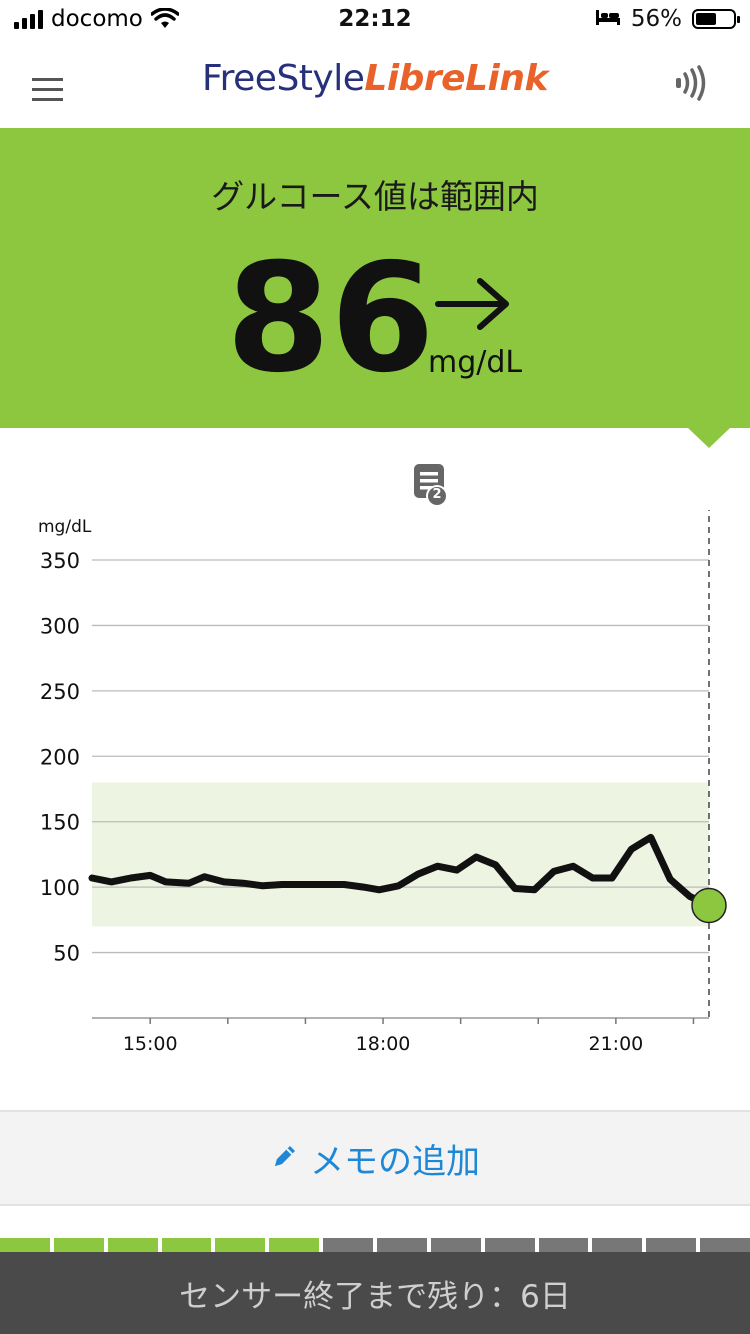  I want to click on add-memo-button: メモの追加, so click(375, 1158).